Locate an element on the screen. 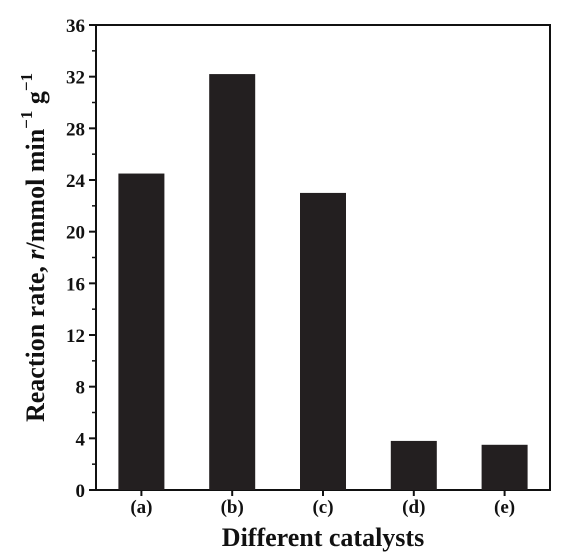 The height and width of the screenshot is (554, 567). x-tick-label-1: (b) is located at coordinates (232, 507).